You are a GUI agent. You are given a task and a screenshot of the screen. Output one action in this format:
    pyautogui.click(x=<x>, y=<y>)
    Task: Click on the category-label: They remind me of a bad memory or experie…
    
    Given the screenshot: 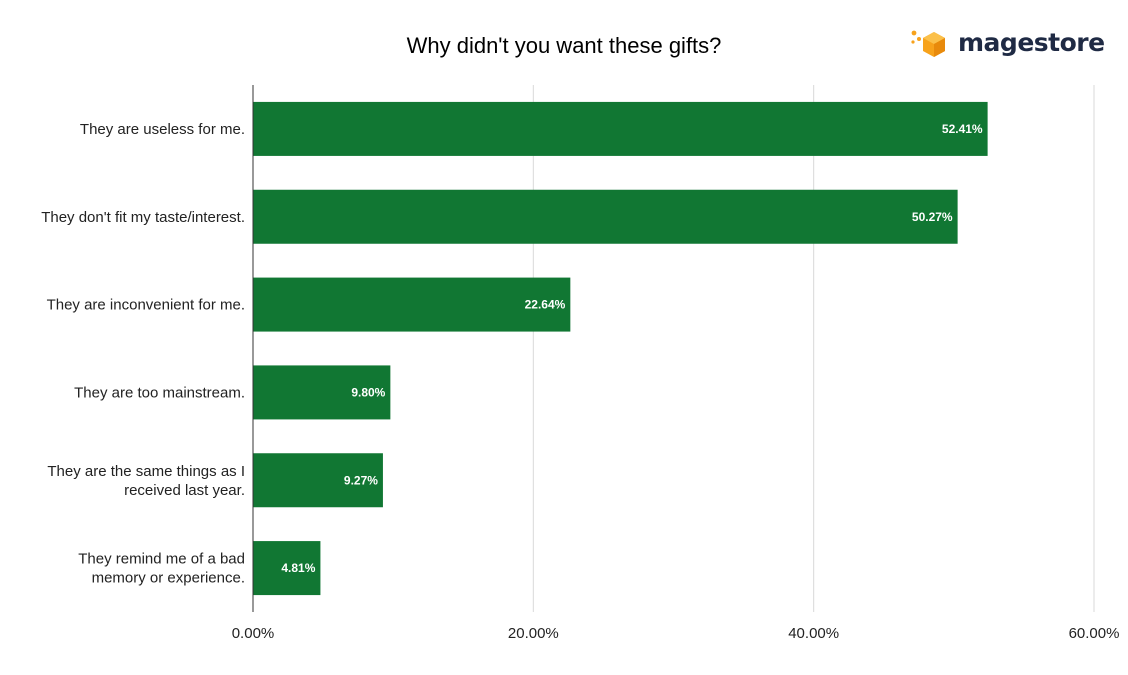 What is the action you would take?
    pyautogui.click(x=161, y=569)
    